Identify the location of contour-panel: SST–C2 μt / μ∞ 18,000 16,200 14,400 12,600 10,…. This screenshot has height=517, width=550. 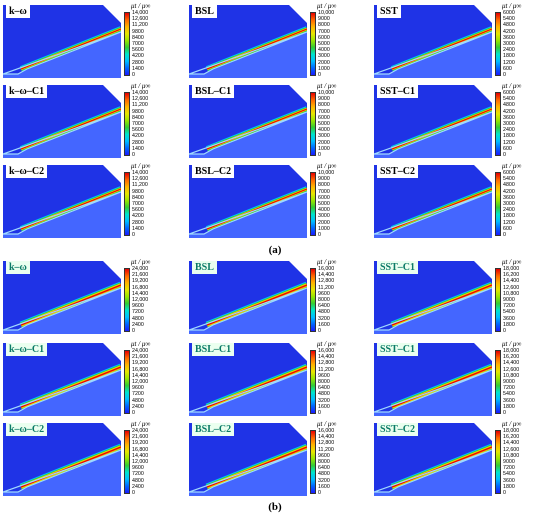
(454, 459).